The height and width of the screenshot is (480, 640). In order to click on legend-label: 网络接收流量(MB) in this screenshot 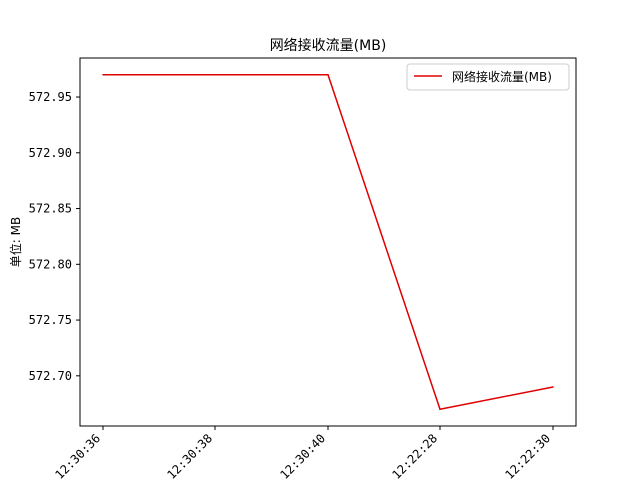, I will do `click(502, 76)`.